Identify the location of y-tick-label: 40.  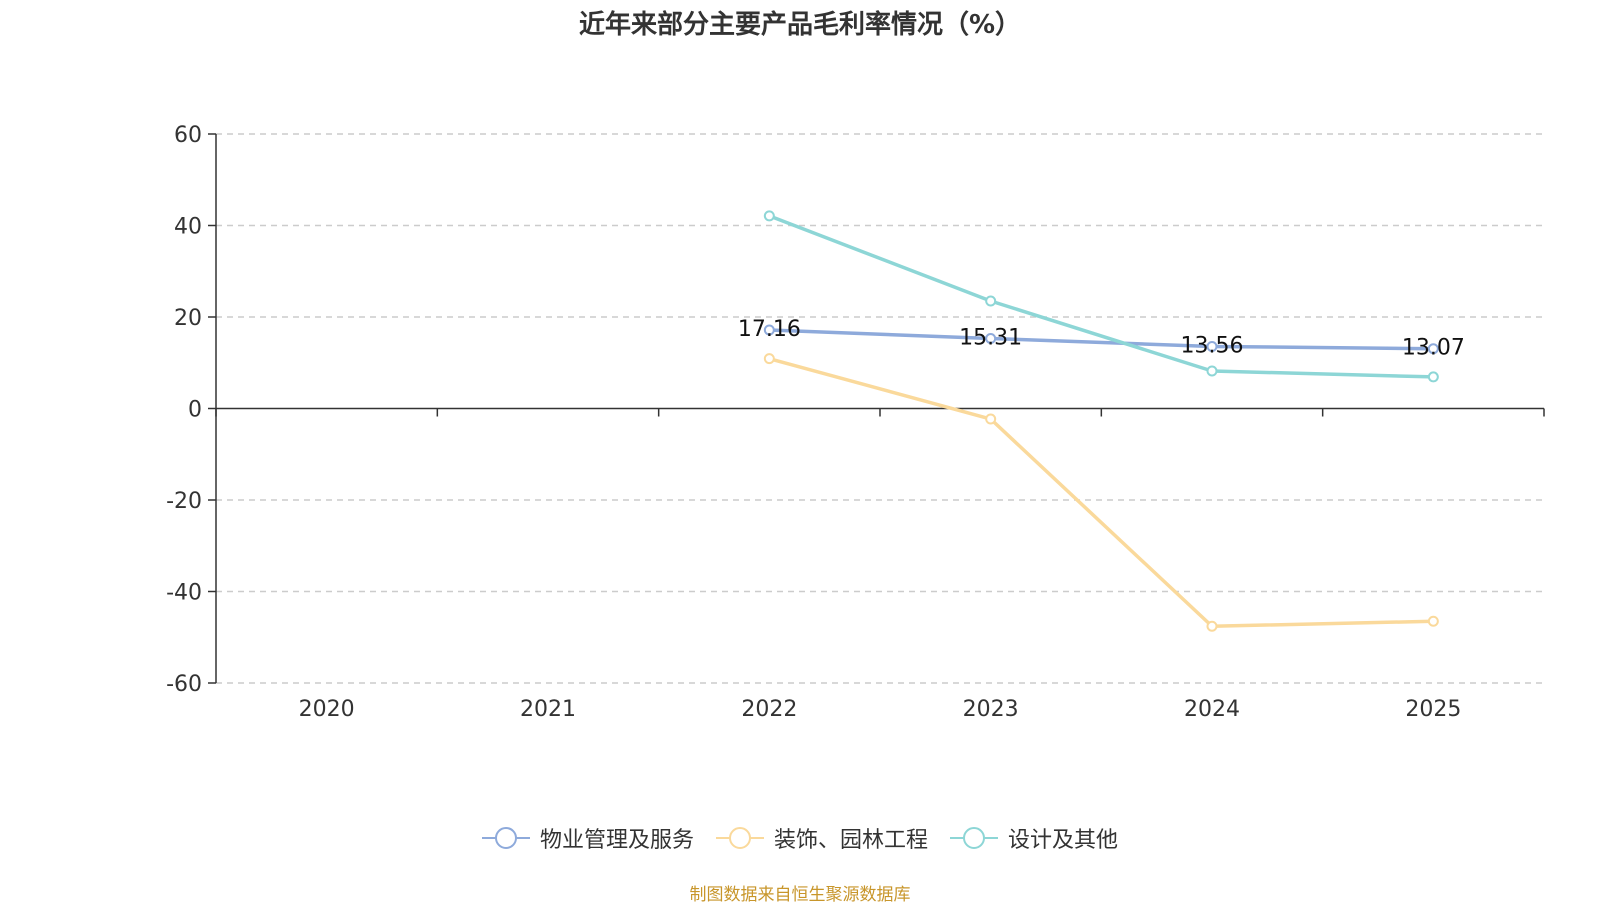
(188, 227).